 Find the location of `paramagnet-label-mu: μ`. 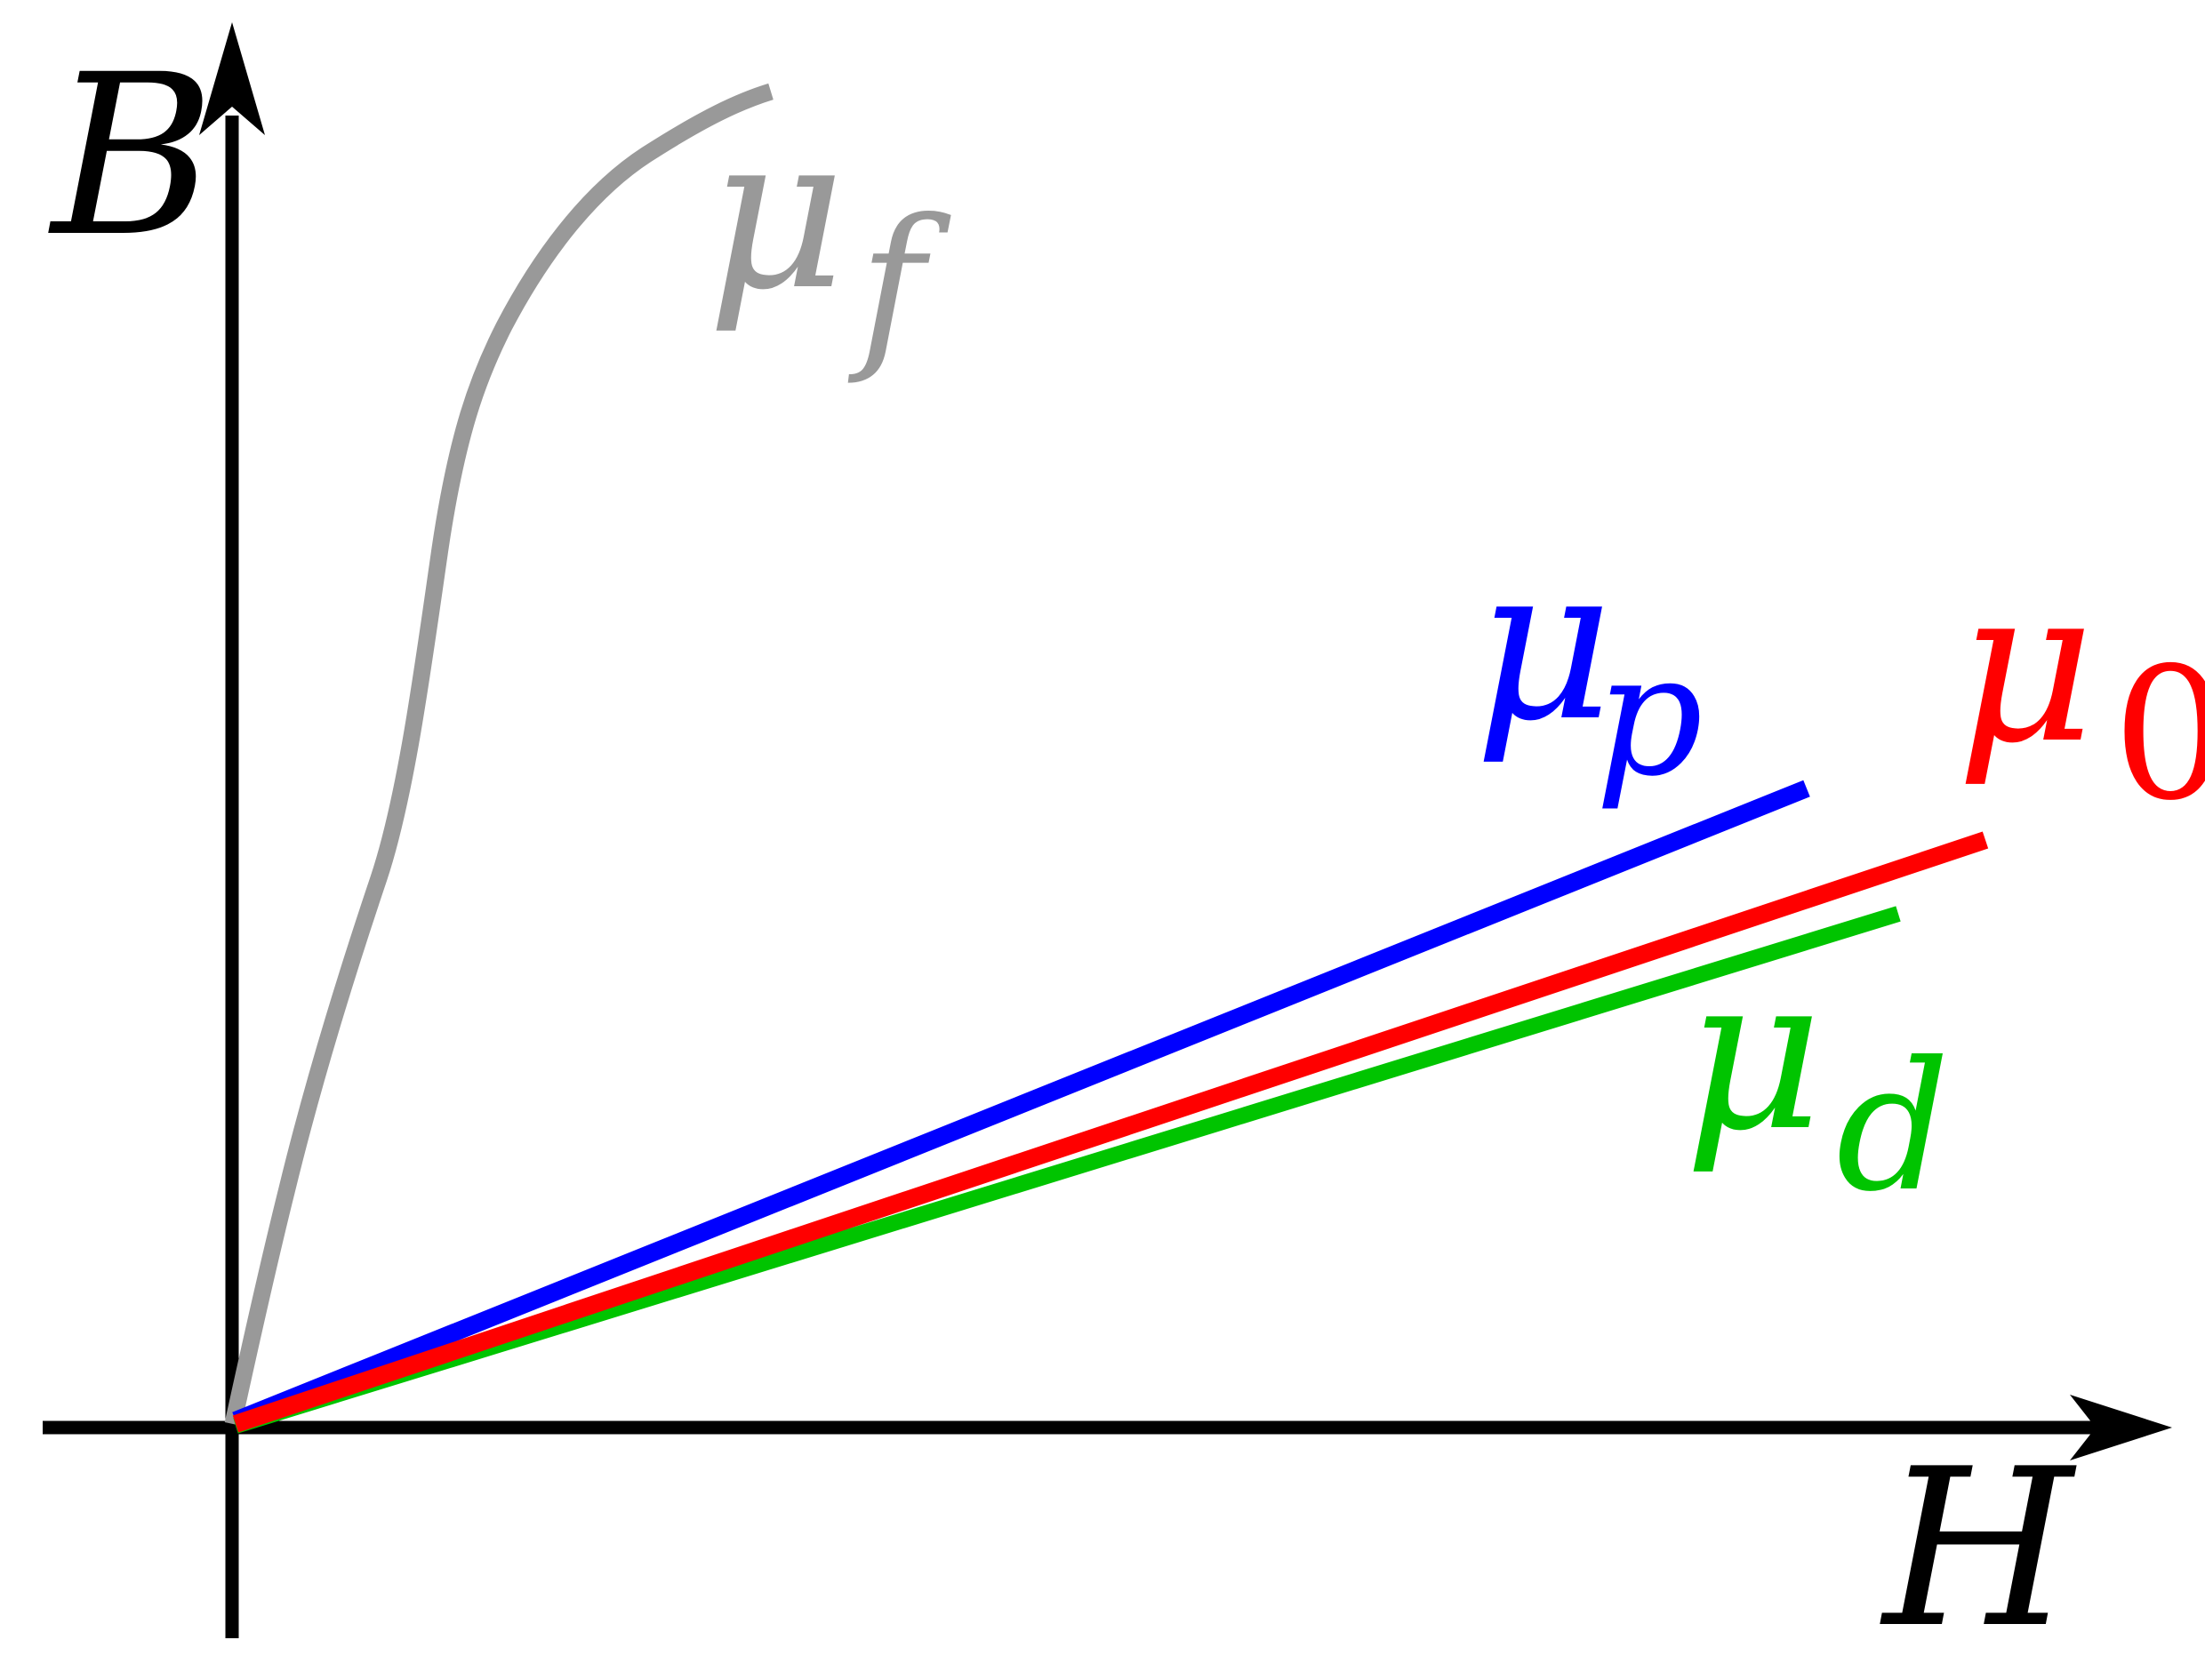

paramagnet-label-mu: μ is located at coordinates (1543, 643).